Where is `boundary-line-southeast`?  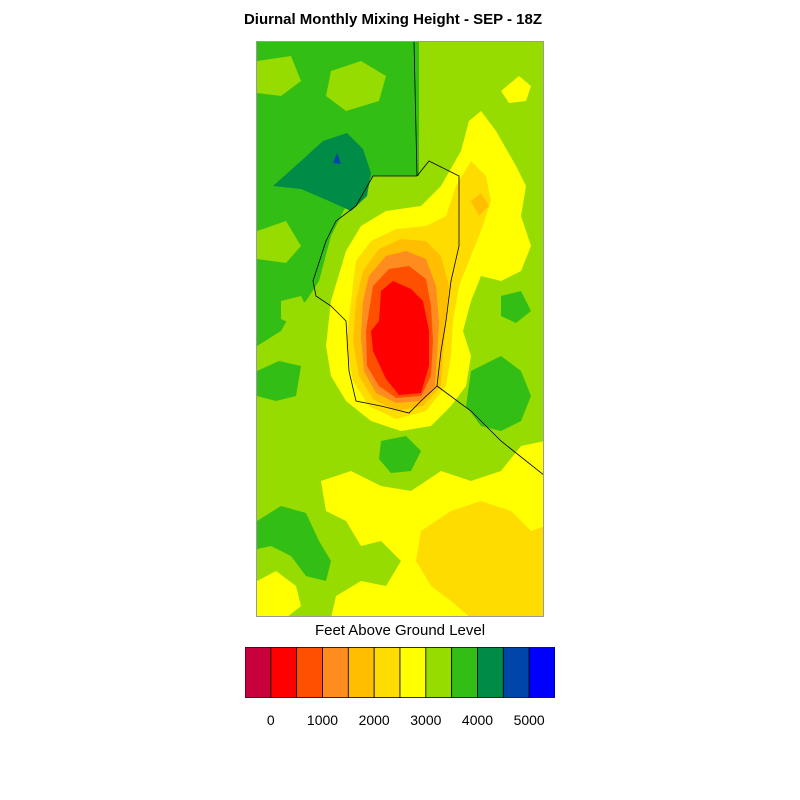 boundary-line-southeast is located at coordinates (489, 430).